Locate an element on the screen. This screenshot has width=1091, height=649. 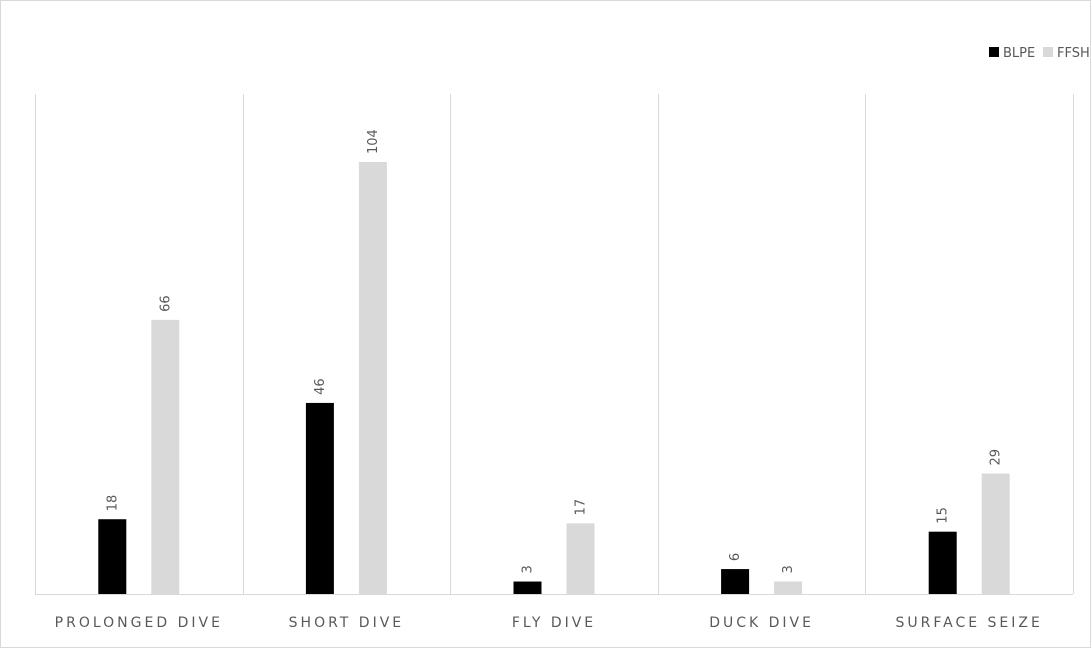
data-label: 17 is located at coordinates (581, 507).